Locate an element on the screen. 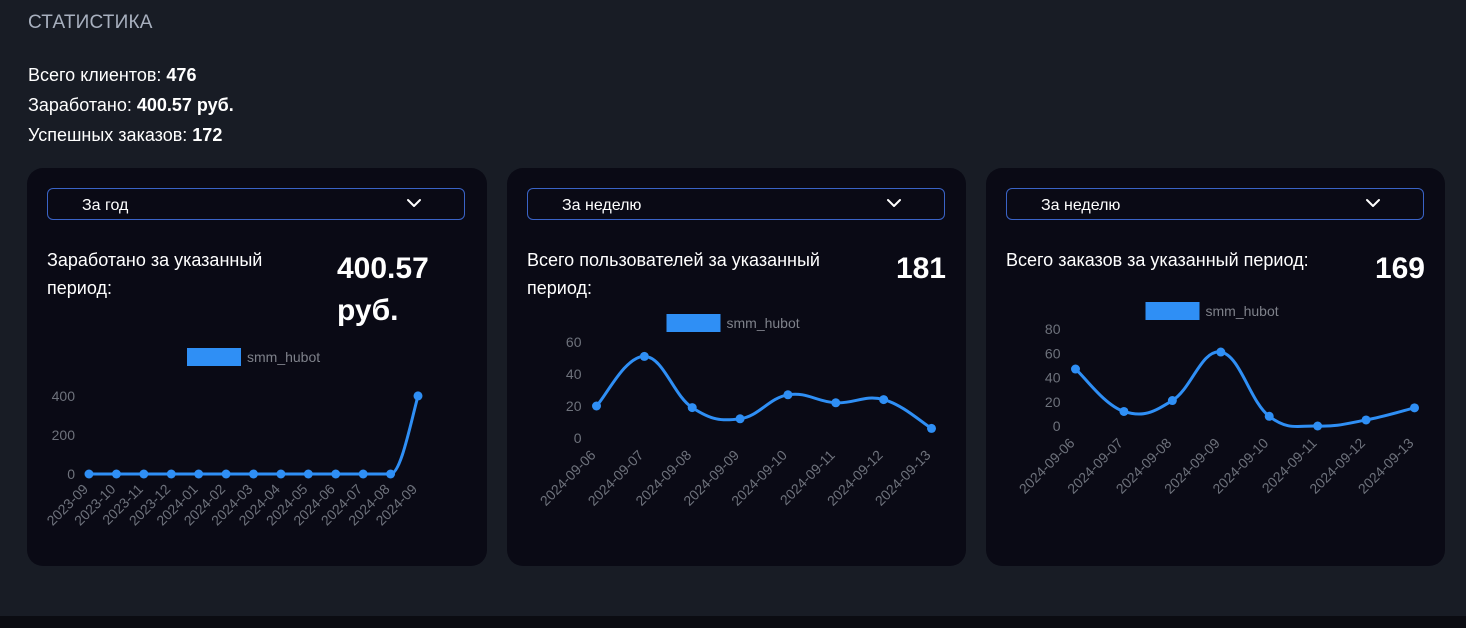 The height and width of the screenshot is (628, 1466). summary-earned: Заработано: 400.57 руб. is located at coordinates (131, 105).